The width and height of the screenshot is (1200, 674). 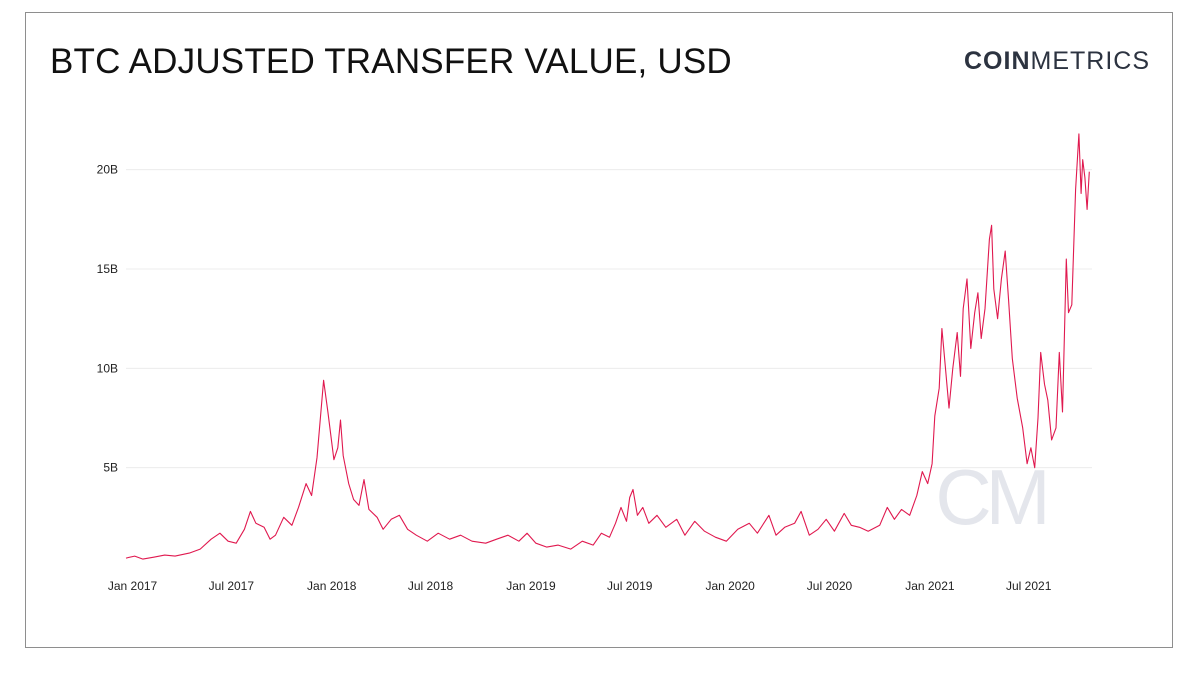 What do you see at coordinates (232, 586) in the screenshot?
I see `x-tick-label: Jul 2017` at bounding box center [232, 586].